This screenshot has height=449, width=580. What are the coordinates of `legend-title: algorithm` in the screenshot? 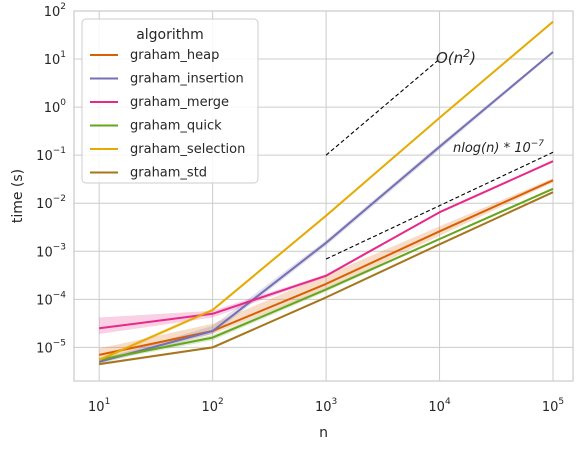 It's located at (170, 35).